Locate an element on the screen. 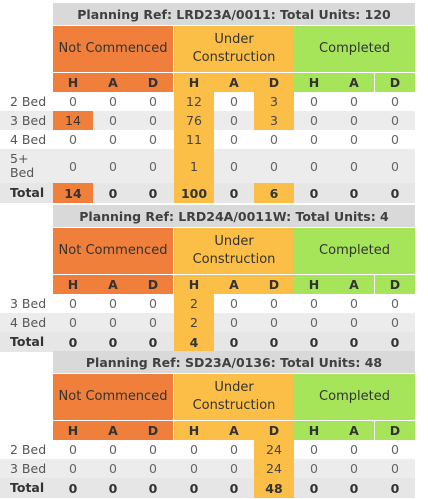 The width and height of the screenshot is (428, 499). value-cell: 76 is located at coordinates (194, 120).